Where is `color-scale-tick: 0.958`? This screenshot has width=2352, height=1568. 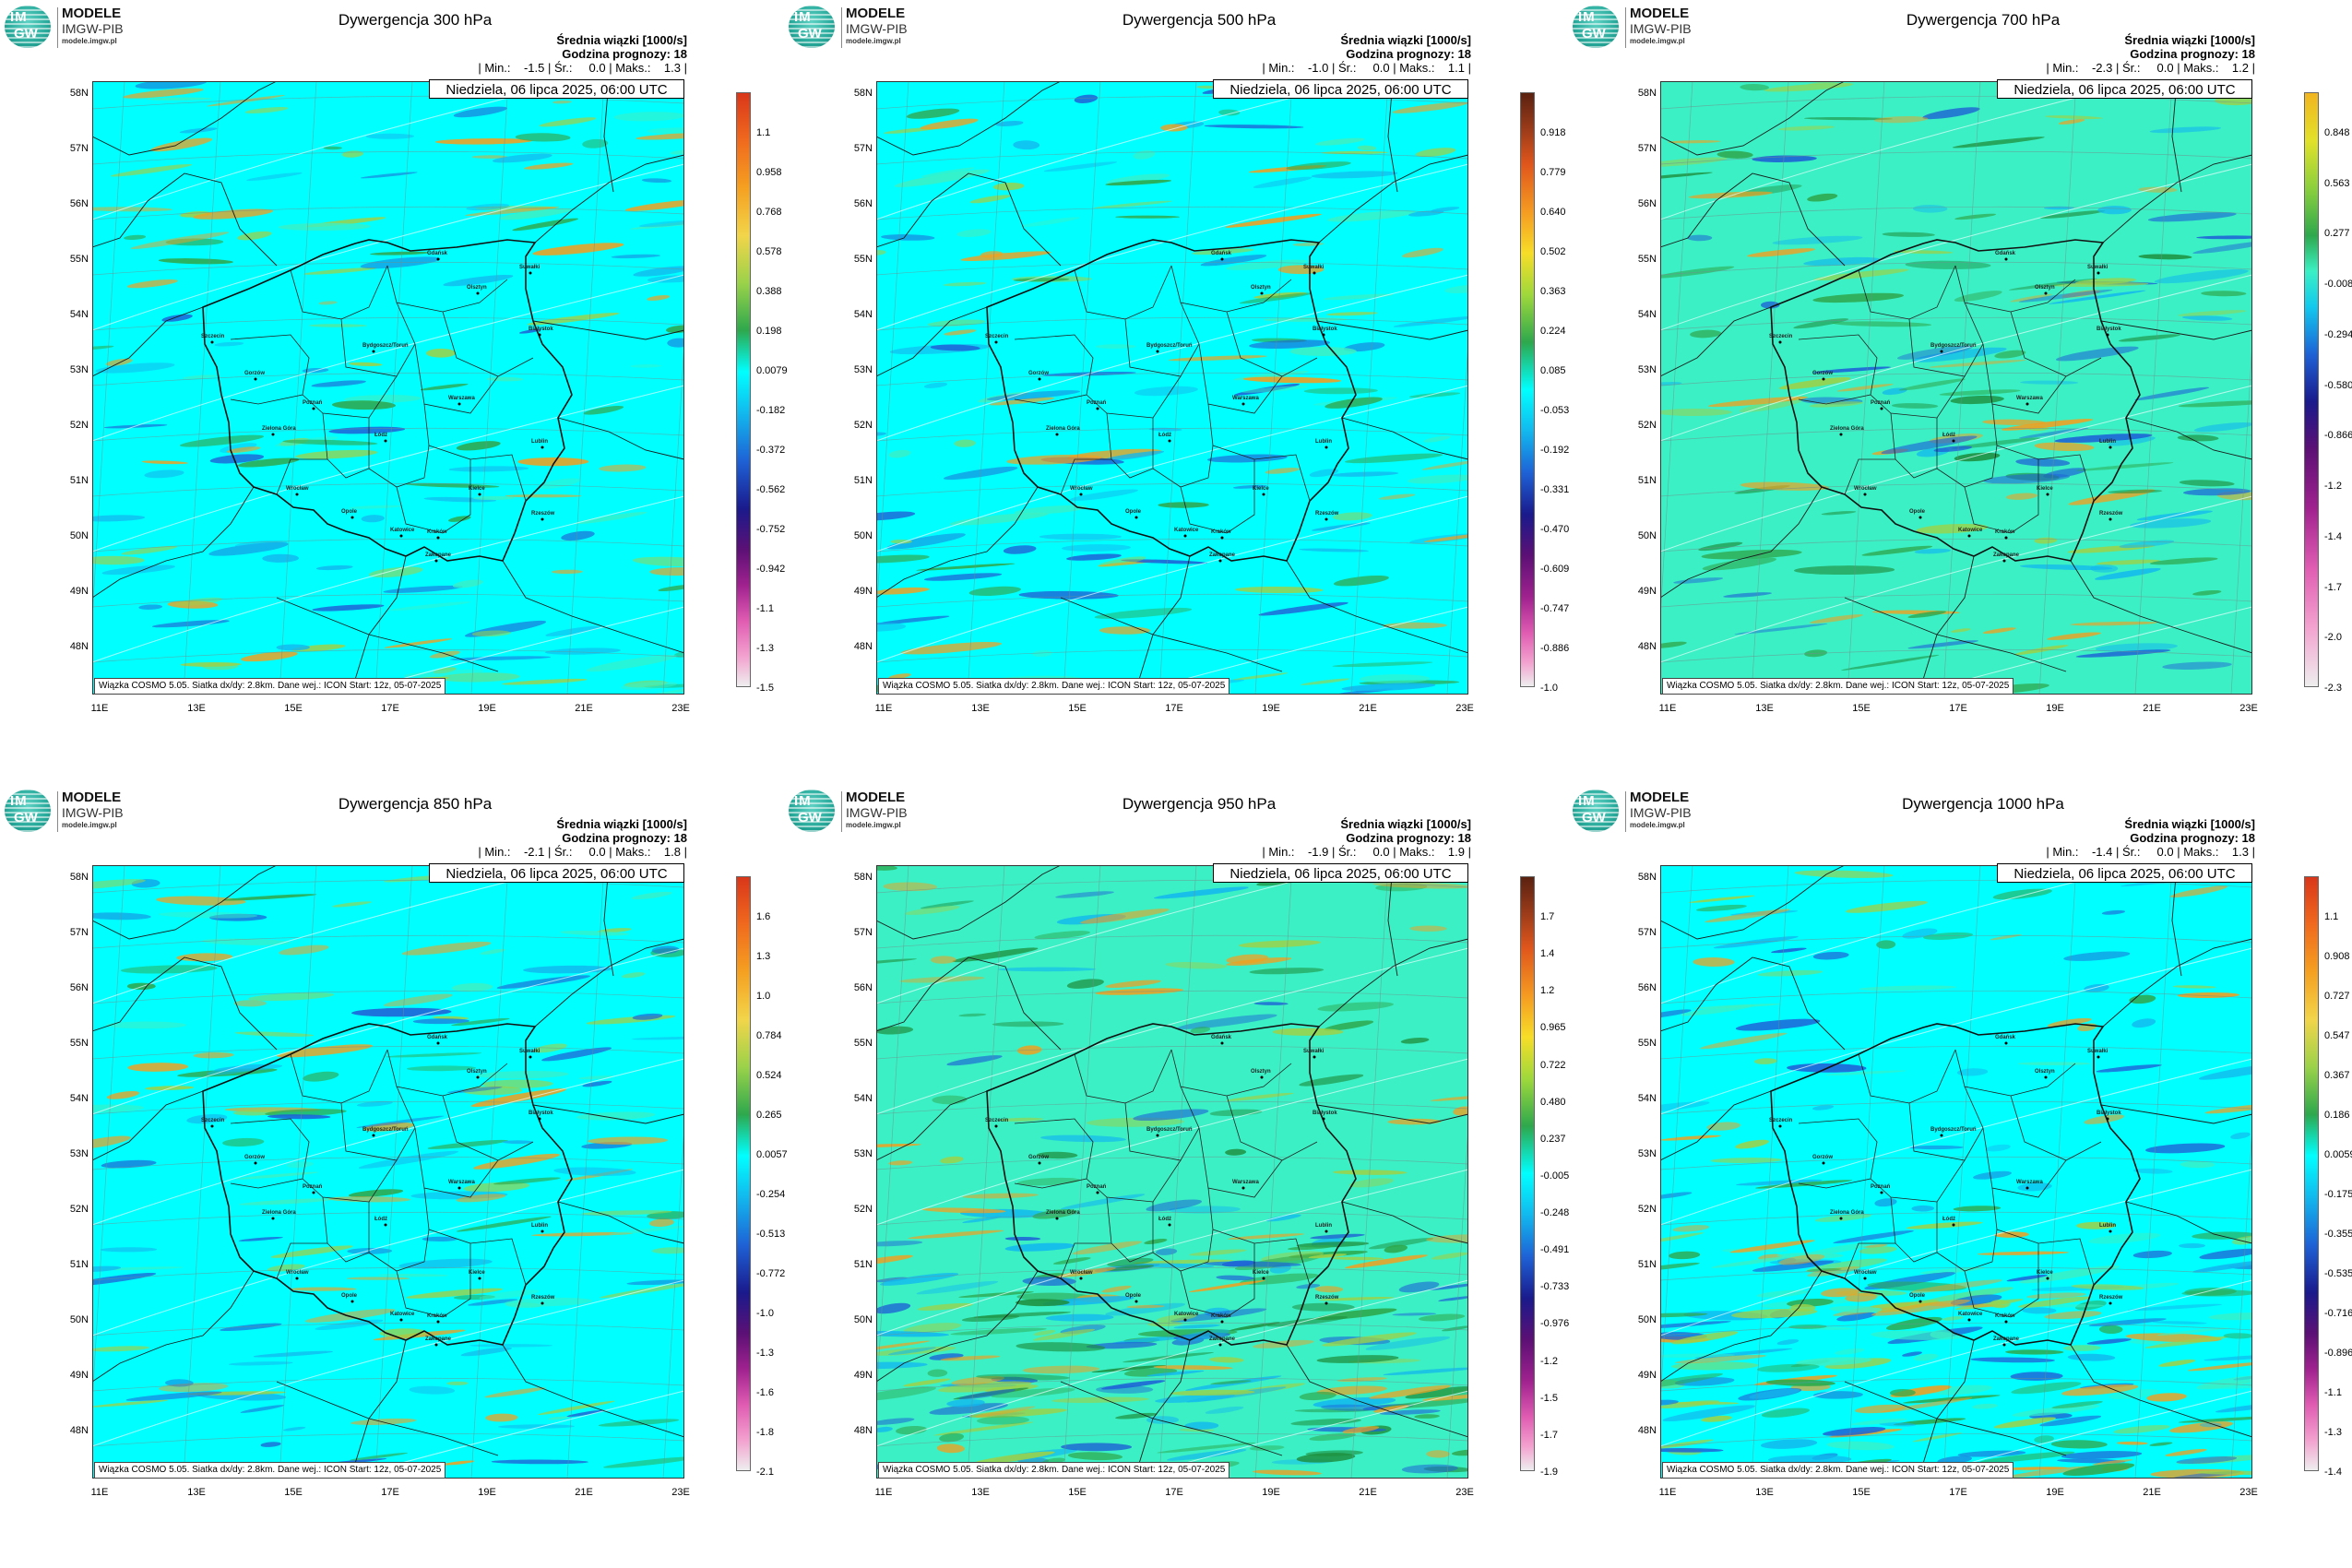
color-scale-tick: 0.958 is located at coordinates (769, 172).